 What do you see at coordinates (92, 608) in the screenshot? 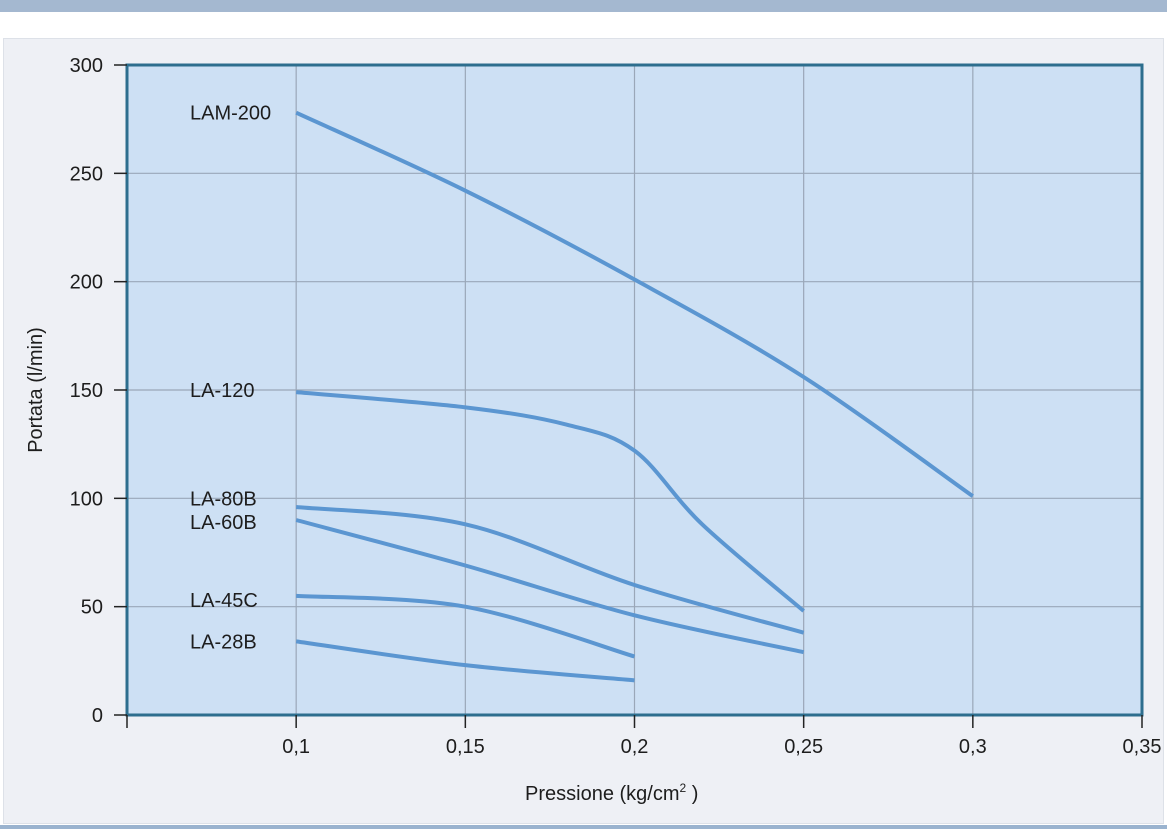
I see `y-tick-label-1: 50` at bounding box center [92, 608].